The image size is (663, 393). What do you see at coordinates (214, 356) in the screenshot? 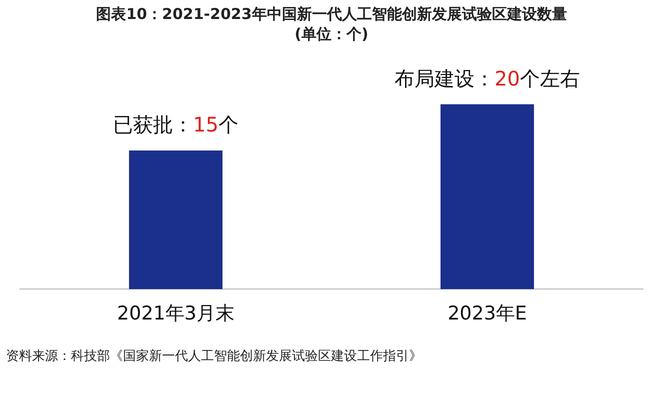
I see `text: 资料来源：科技部《国家新一代人工智能创新发展试验区建设工作指引》` at bounding box center [214, 356].